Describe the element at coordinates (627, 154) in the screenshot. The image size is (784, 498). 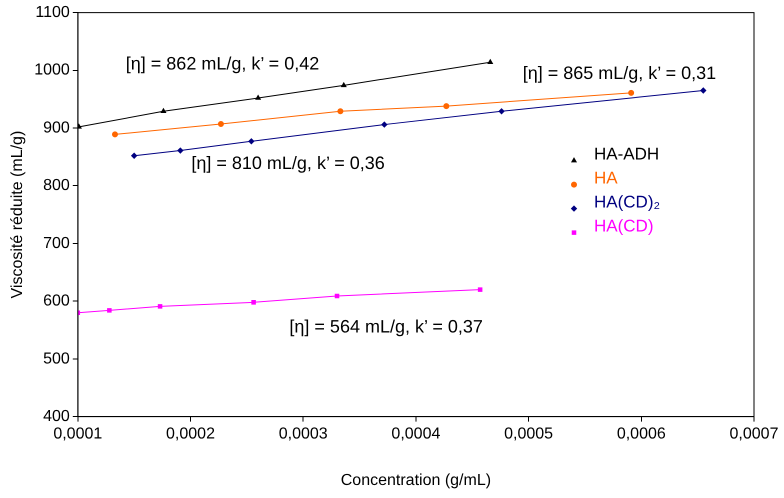
I see `legend-label: HA-ADH` at that location.